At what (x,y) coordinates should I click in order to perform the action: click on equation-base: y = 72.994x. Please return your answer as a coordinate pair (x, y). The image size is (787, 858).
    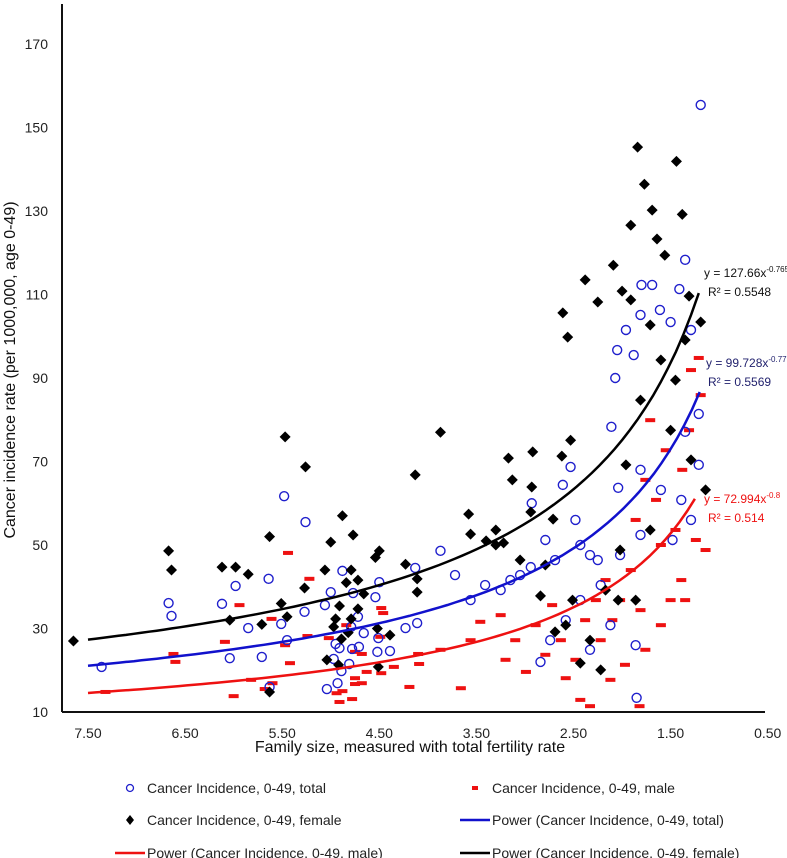
    Looking at the image, I should click on (735, 499).